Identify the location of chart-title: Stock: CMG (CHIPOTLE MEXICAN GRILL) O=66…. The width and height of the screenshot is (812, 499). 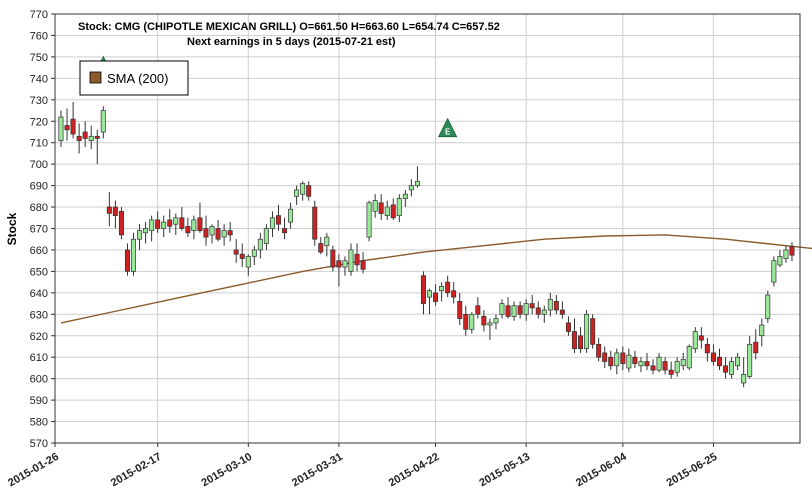
(289, 27).